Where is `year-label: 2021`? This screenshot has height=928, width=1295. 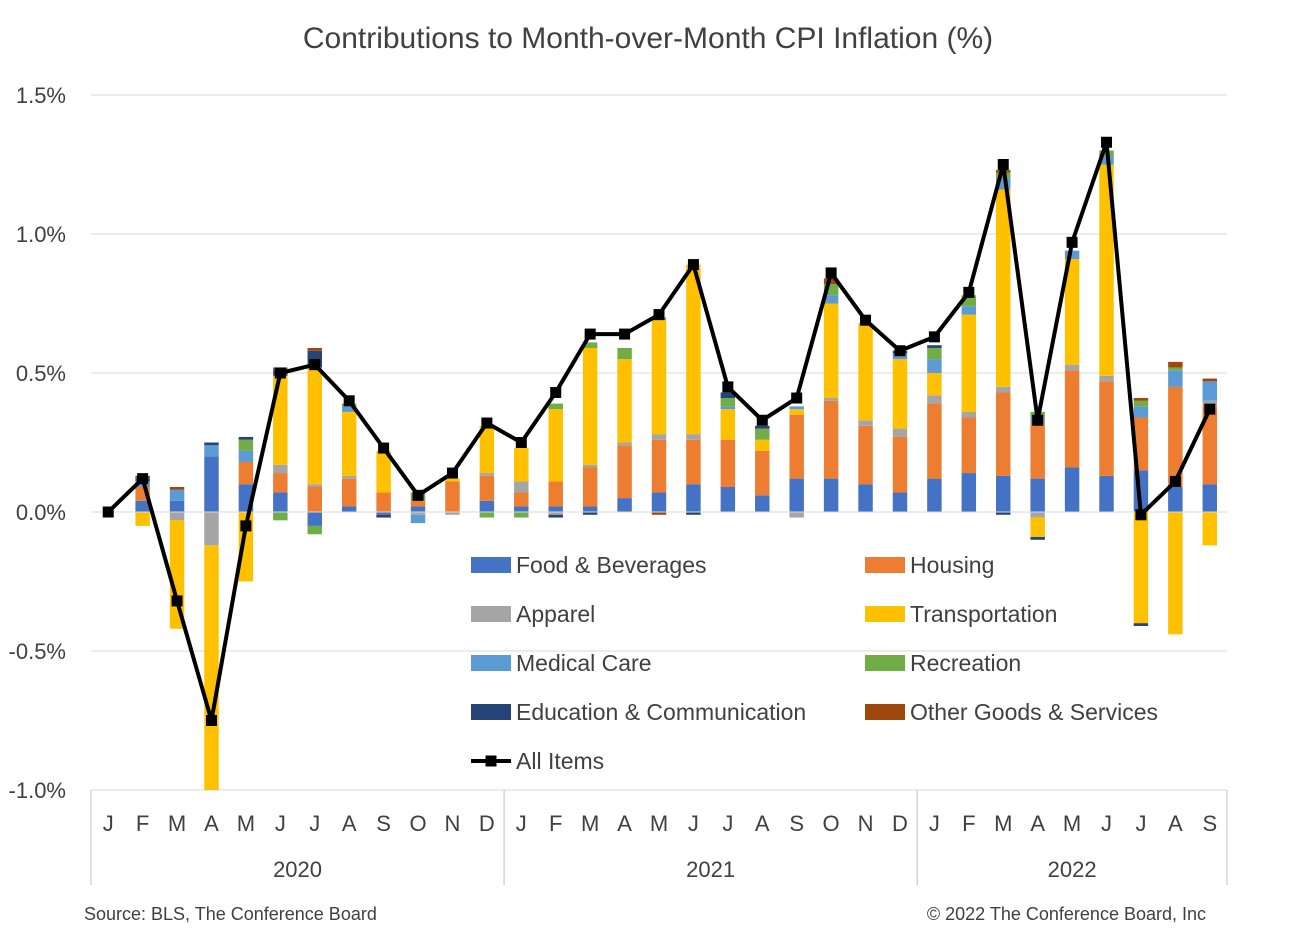 year-label: 2021 is located at coordinates (710, 869).